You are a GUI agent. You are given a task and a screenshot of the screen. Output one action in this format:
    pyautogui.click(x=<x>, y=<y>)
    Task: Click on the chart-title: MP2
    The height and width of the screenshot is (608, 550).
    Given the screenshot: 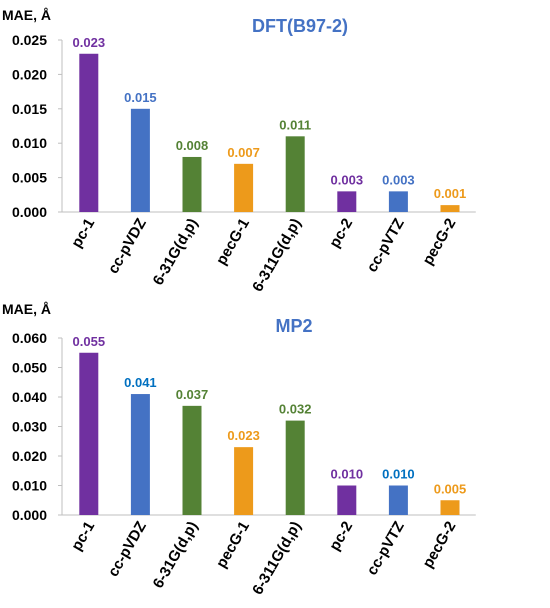 What is the action you would take?
    pyautogui.click(x=293, y=326)
    